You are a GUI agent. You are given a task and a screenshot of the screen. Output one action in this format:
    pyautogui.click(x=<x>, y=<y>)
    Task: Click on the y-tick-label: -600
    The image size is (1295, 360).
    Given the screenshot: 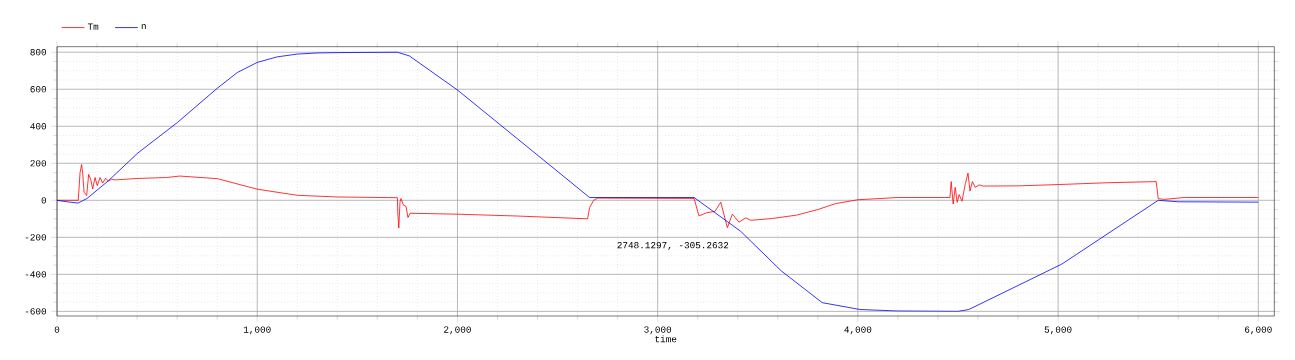 What is the action you would take?
    pyautogui.click(x=36, y=311)
    